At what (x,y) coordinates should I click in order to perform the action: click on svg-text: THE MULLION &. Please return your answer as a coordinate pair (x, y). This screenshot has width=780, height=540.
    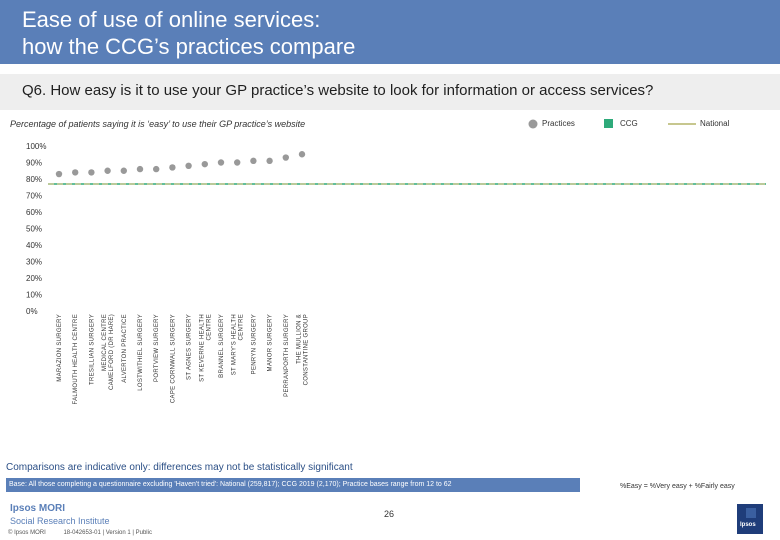
    Looking at the image, I should click on (300, 339).